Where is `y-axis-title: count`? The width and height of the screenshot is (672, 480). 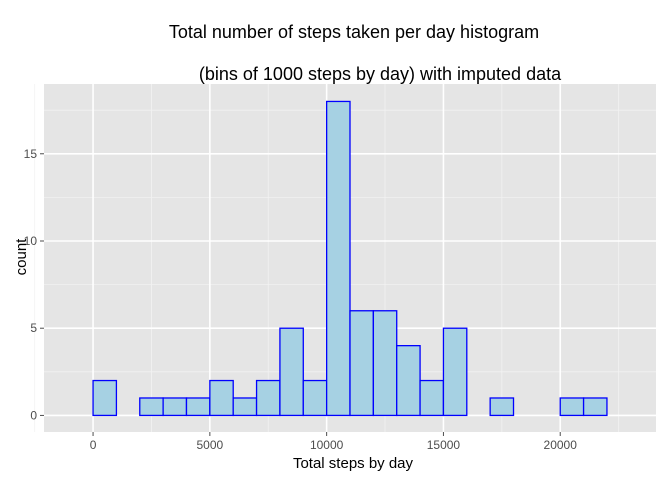
y-axis-title: count is located at coordinates (21, 257).